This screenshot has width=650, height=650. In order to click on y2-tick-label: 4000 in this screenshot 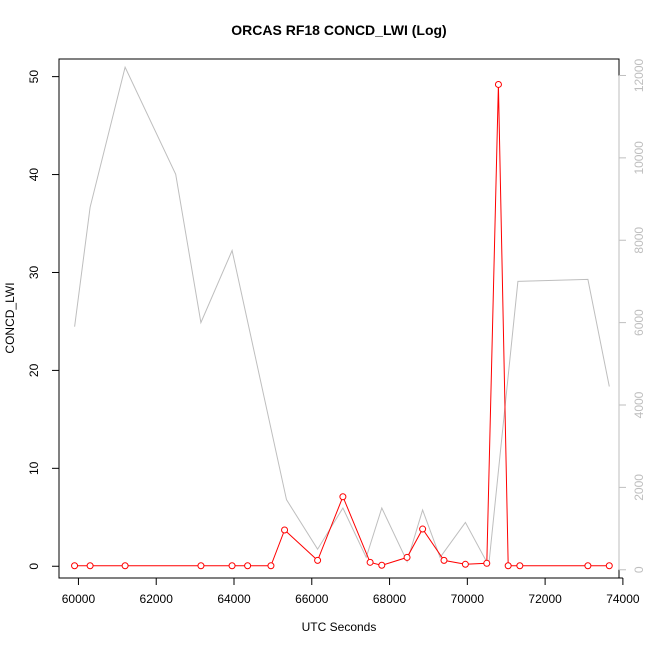, I will do `click(639, 404)`.